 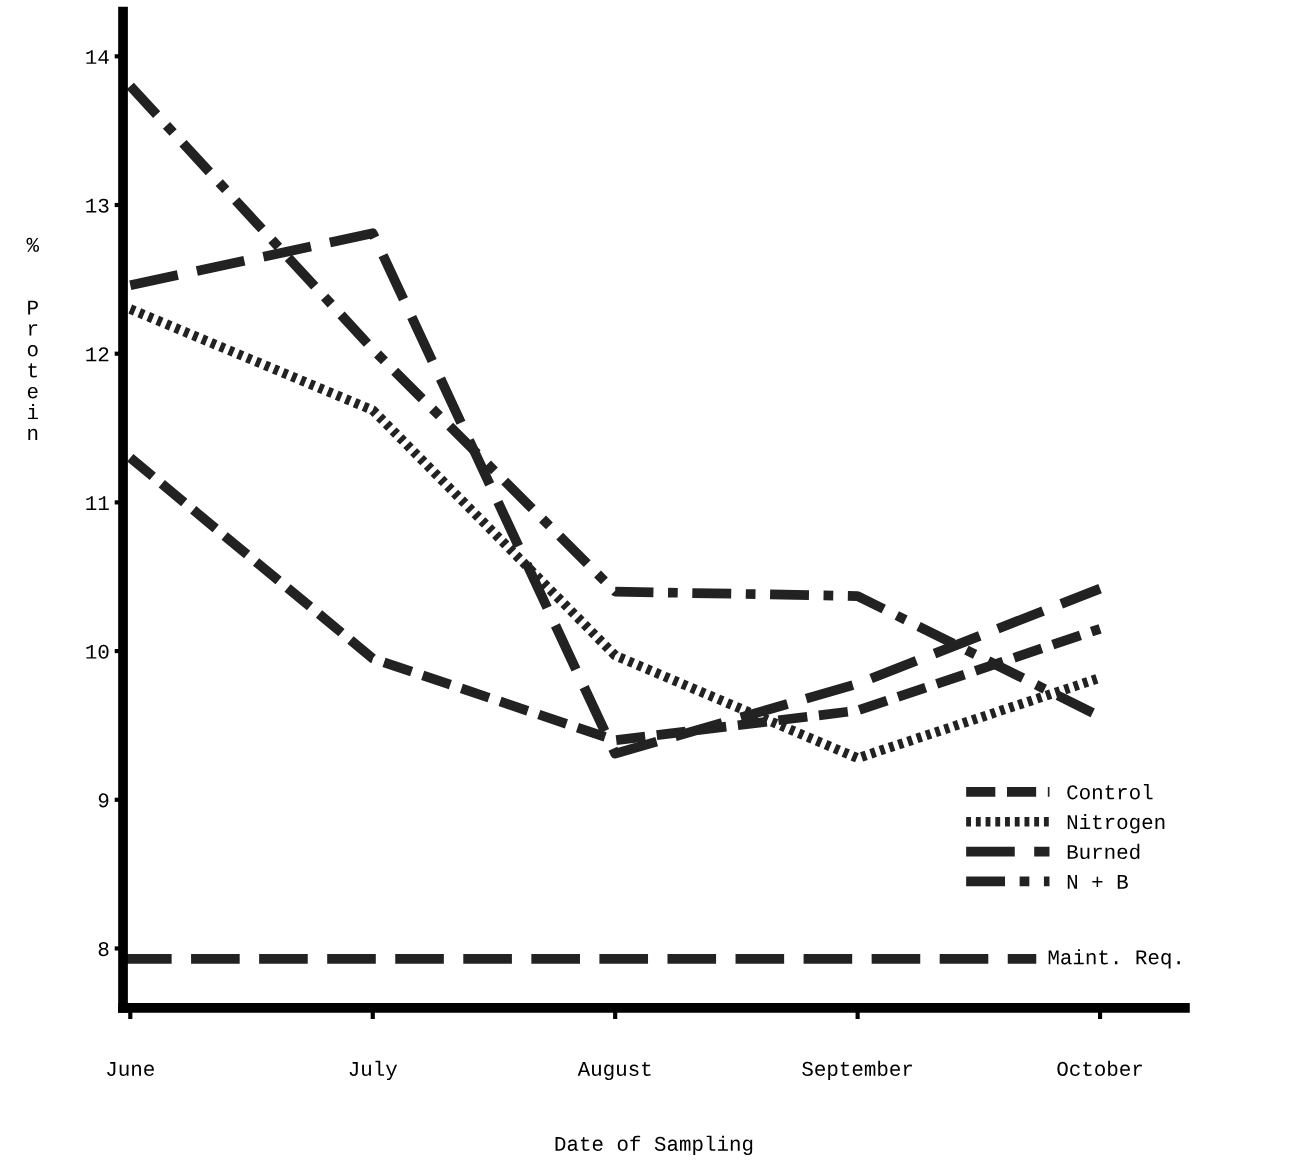 What do you see at coordinates (614, 1071) in the screenshot?
I see `x-tick-label: August` at bounding box center [614, 1071].